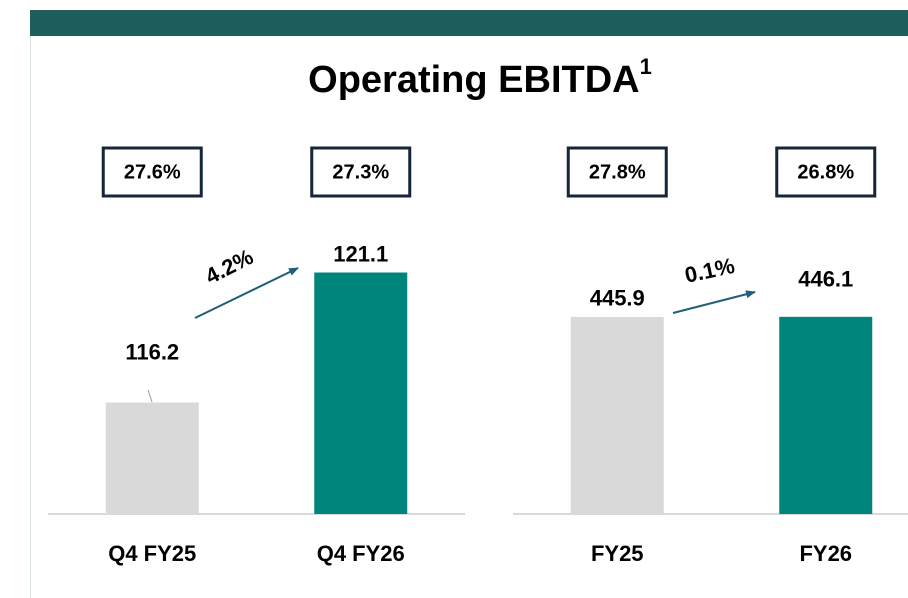 This screenshot has height=598, width=908. Describe the element at coordinates (825, 279) in the screenshot. I see `value-label: 446.1` at that location.